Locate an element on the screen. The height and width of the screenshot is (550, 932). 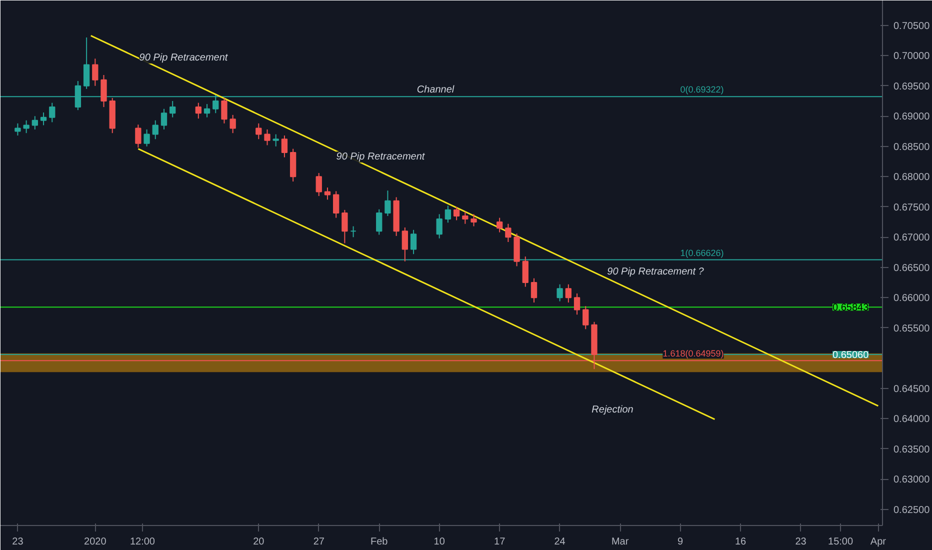
x-tick-label: 20 is located at coordinates (259, 542).